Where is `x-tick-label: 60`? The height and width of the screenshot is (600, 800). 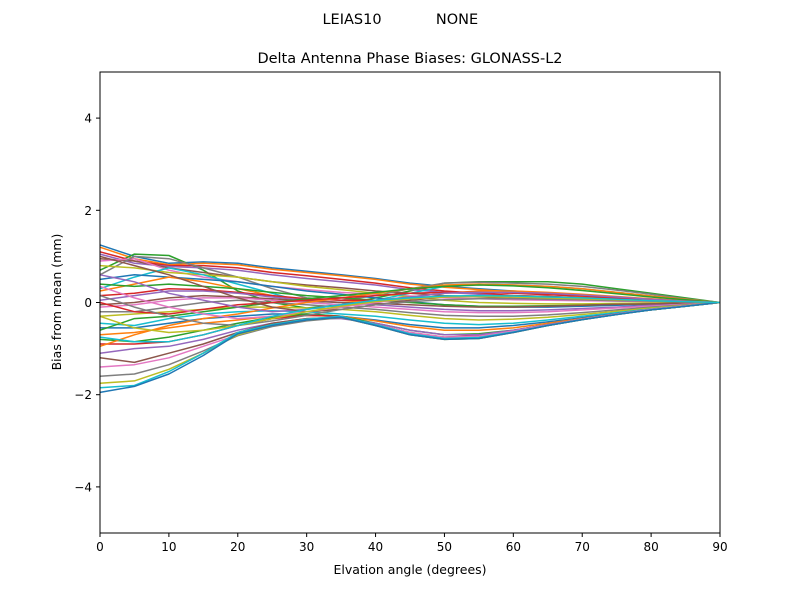
x-tick-label: 60 is located at coordinates (513, 547).